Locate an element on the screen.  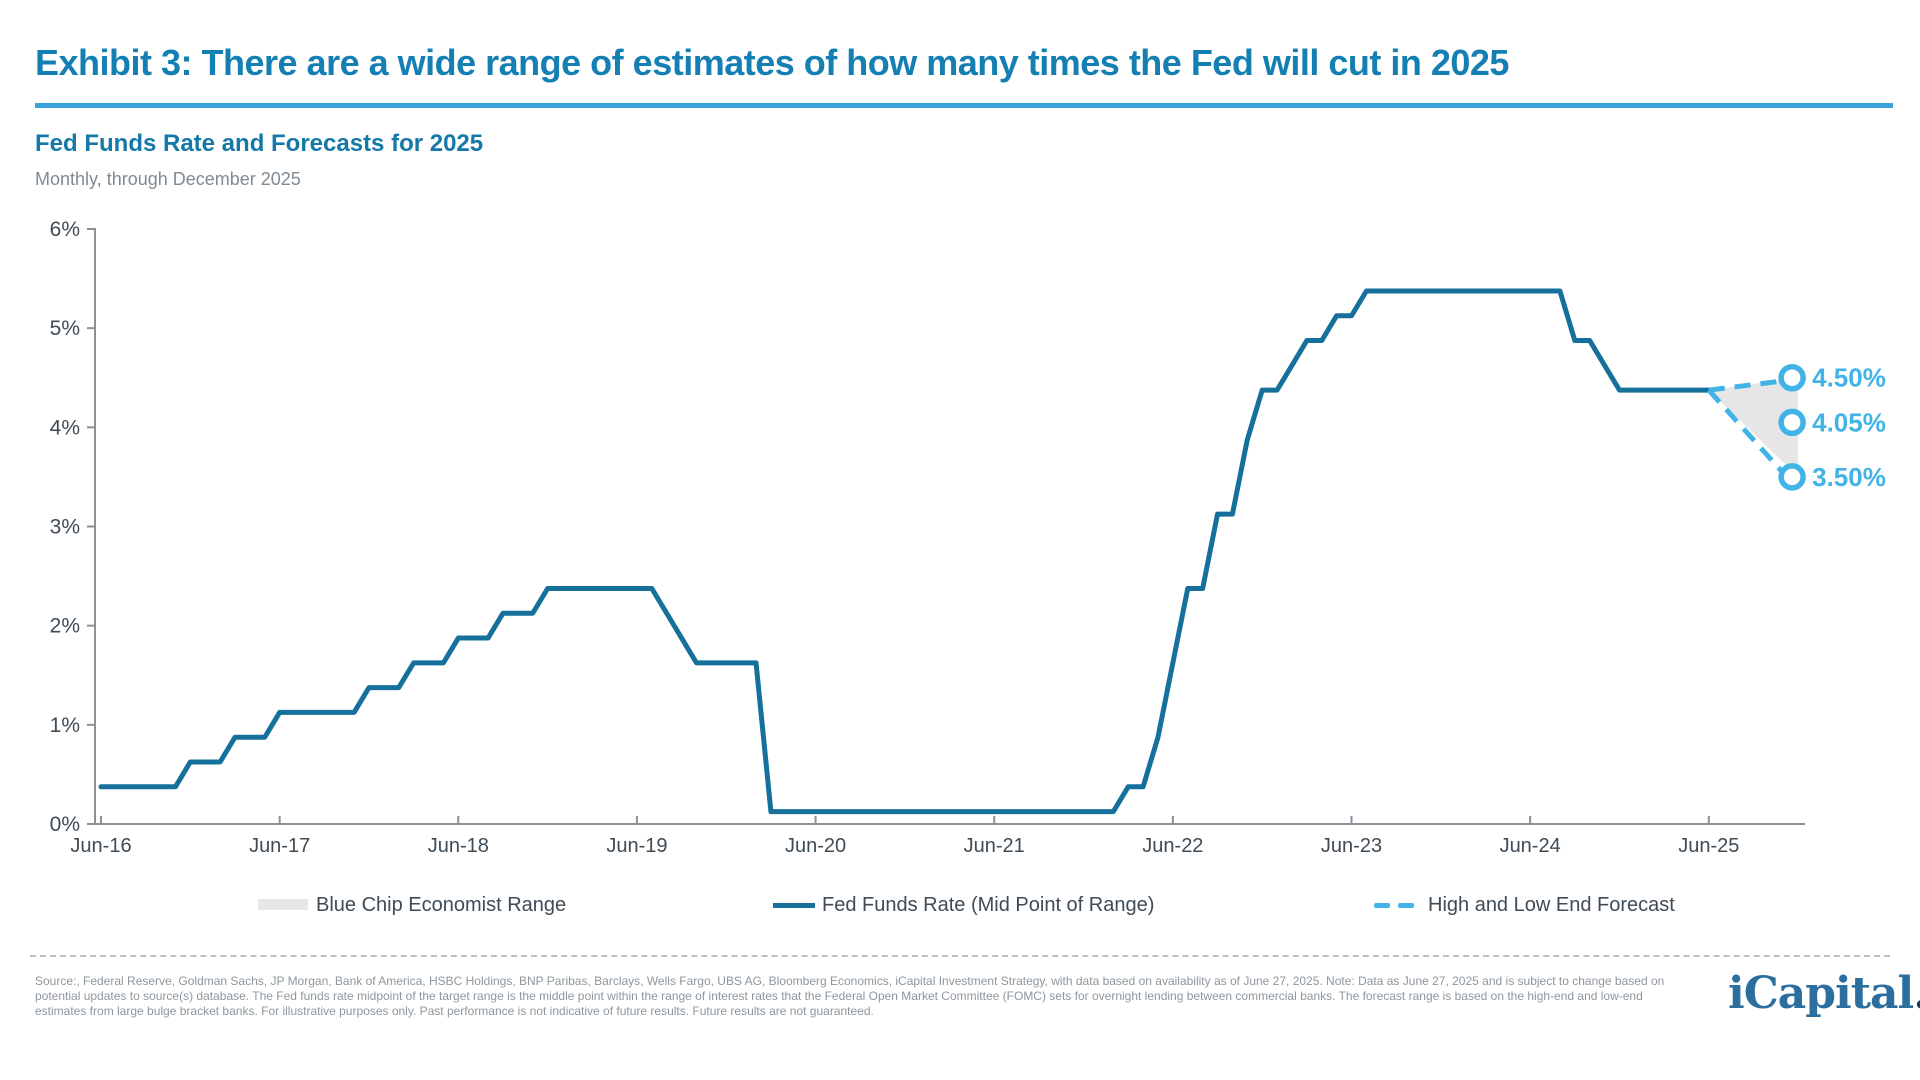
forecast-value-label: 3.50% is located at coordinates (1849, 477).